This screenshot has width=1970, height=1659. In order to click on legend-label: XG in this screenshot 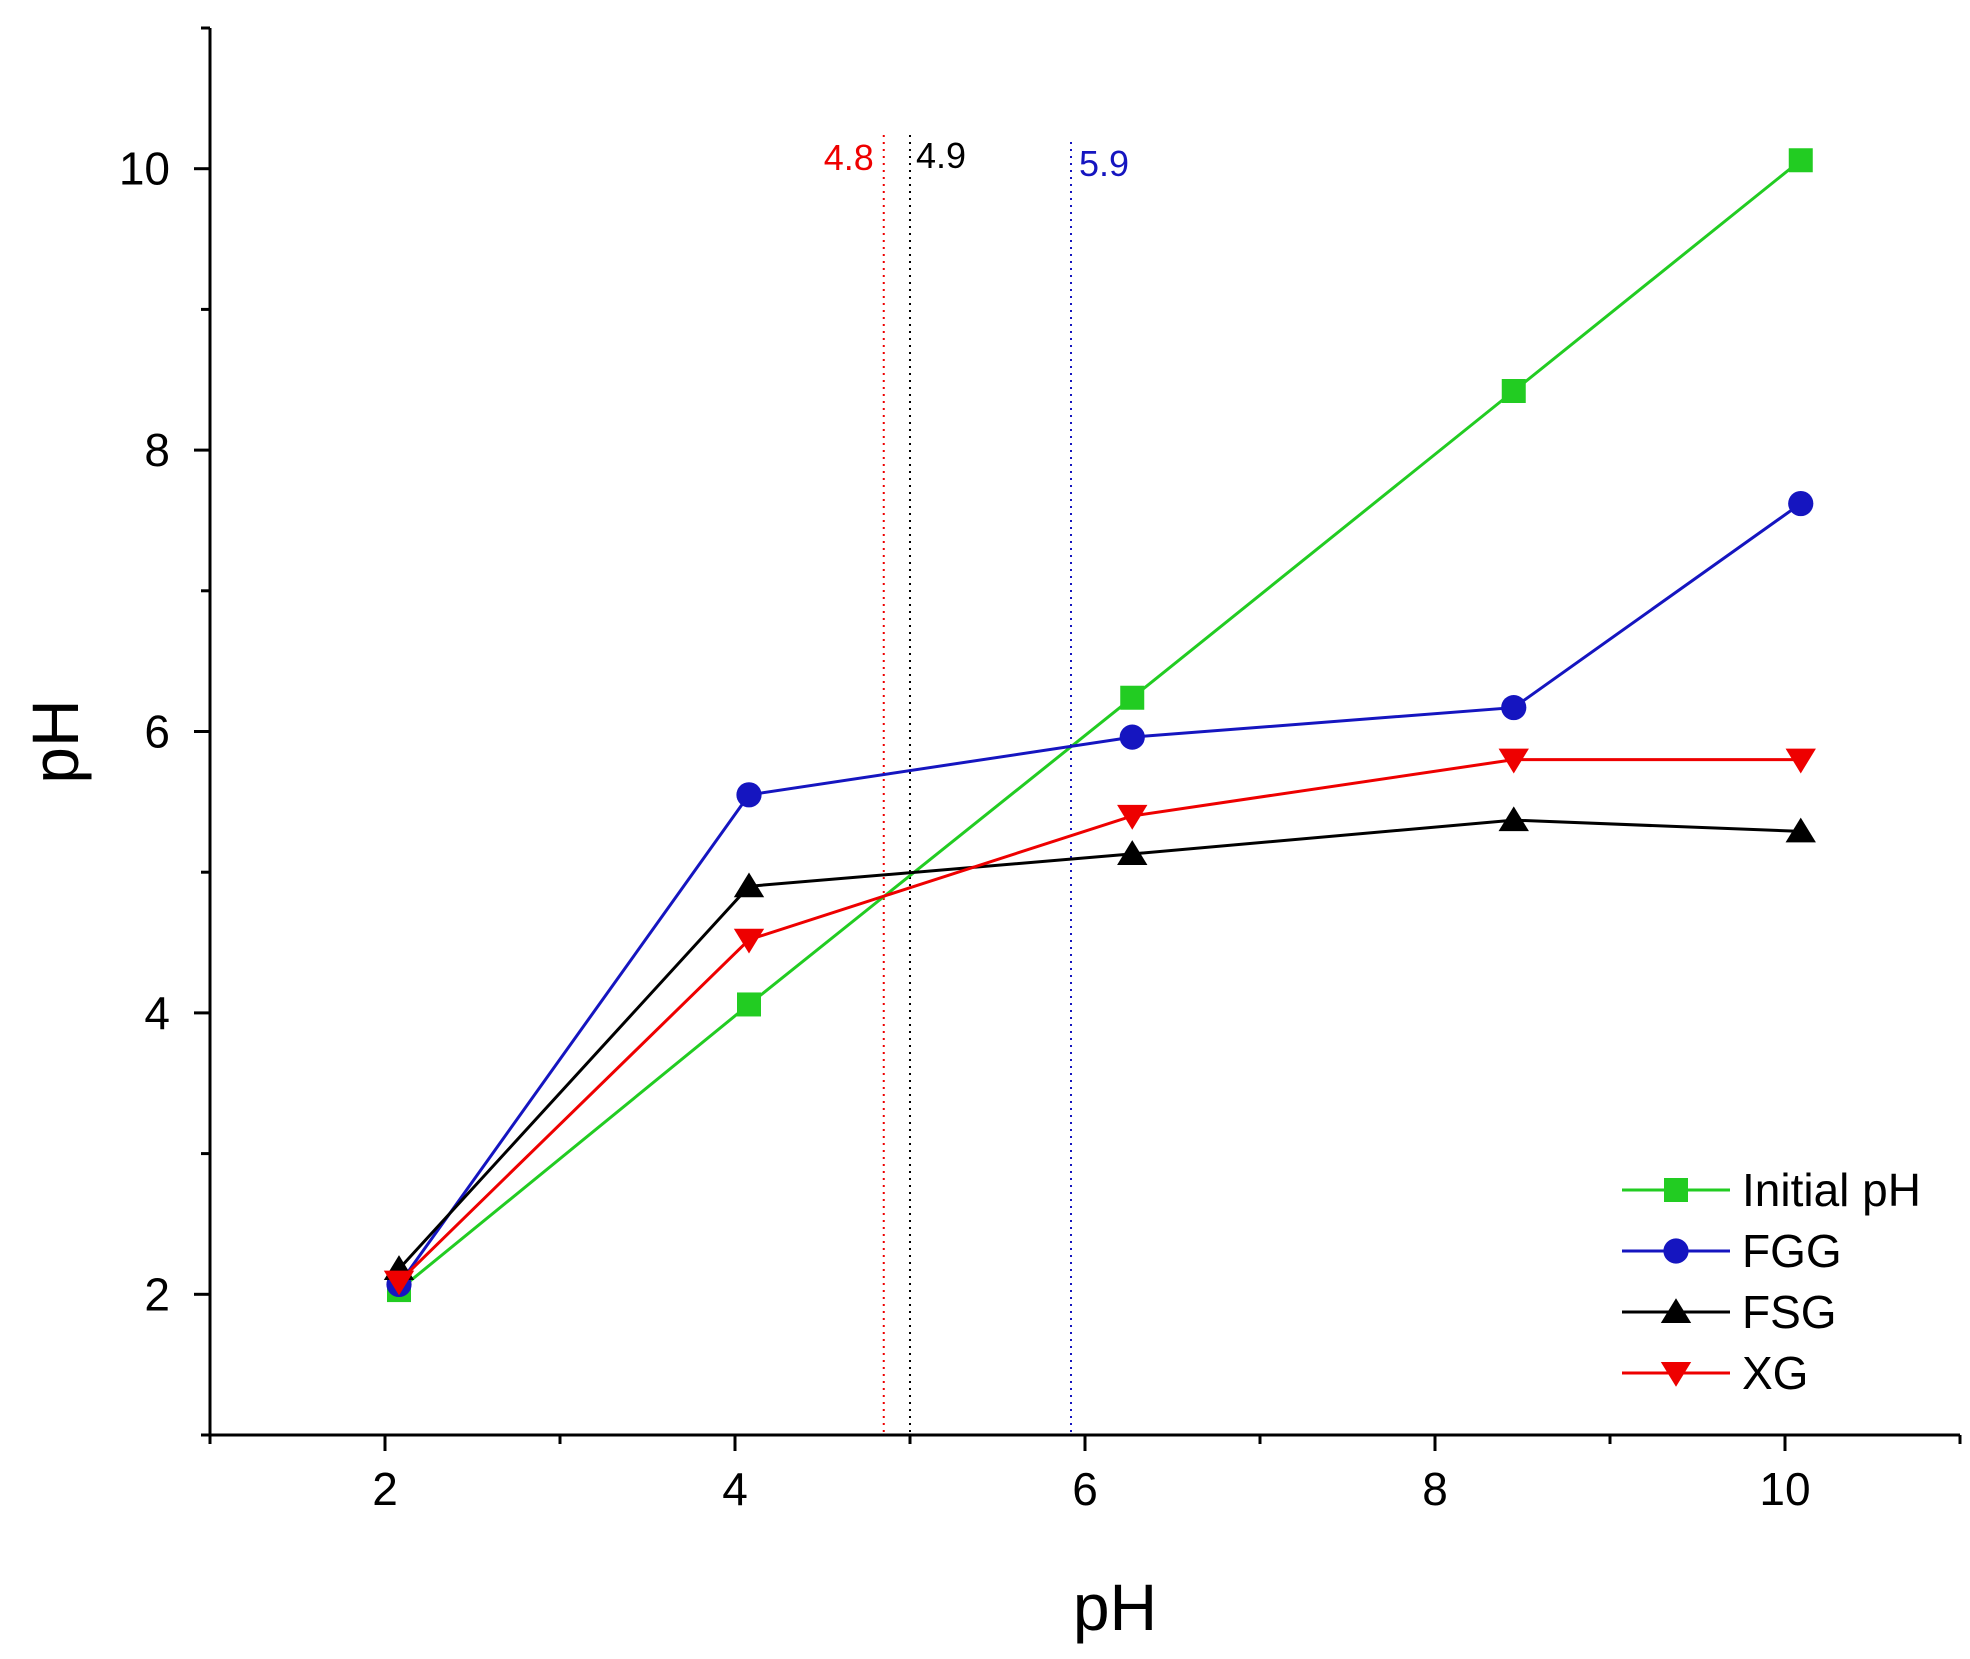, I will do `click(1775, 1373)`.